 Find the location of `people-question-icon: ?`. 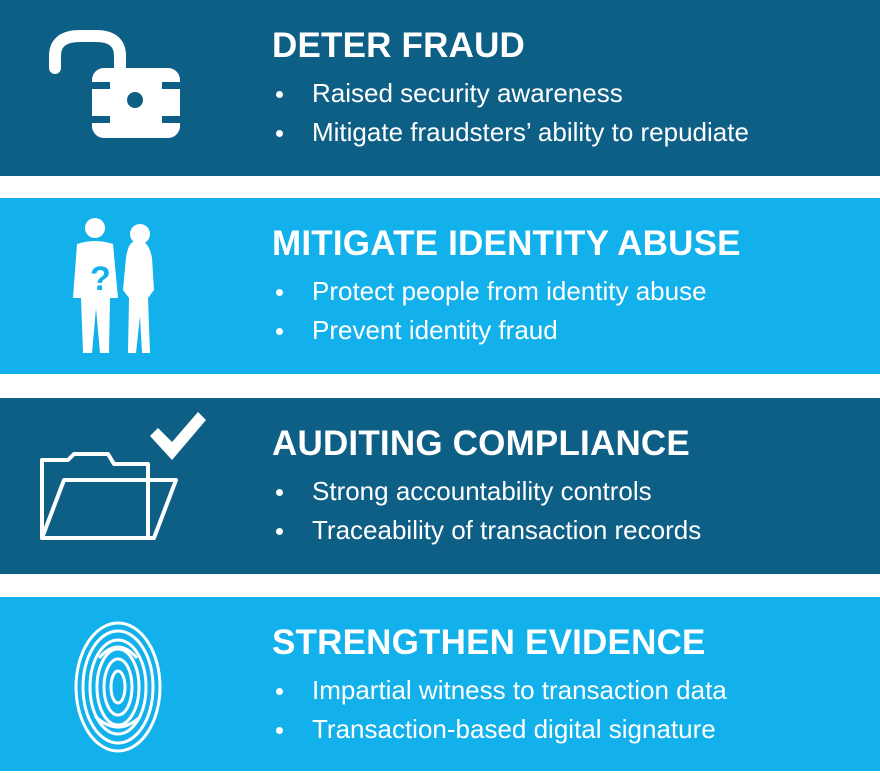

people-question-icon: ? is located at coordinates (130, 286).